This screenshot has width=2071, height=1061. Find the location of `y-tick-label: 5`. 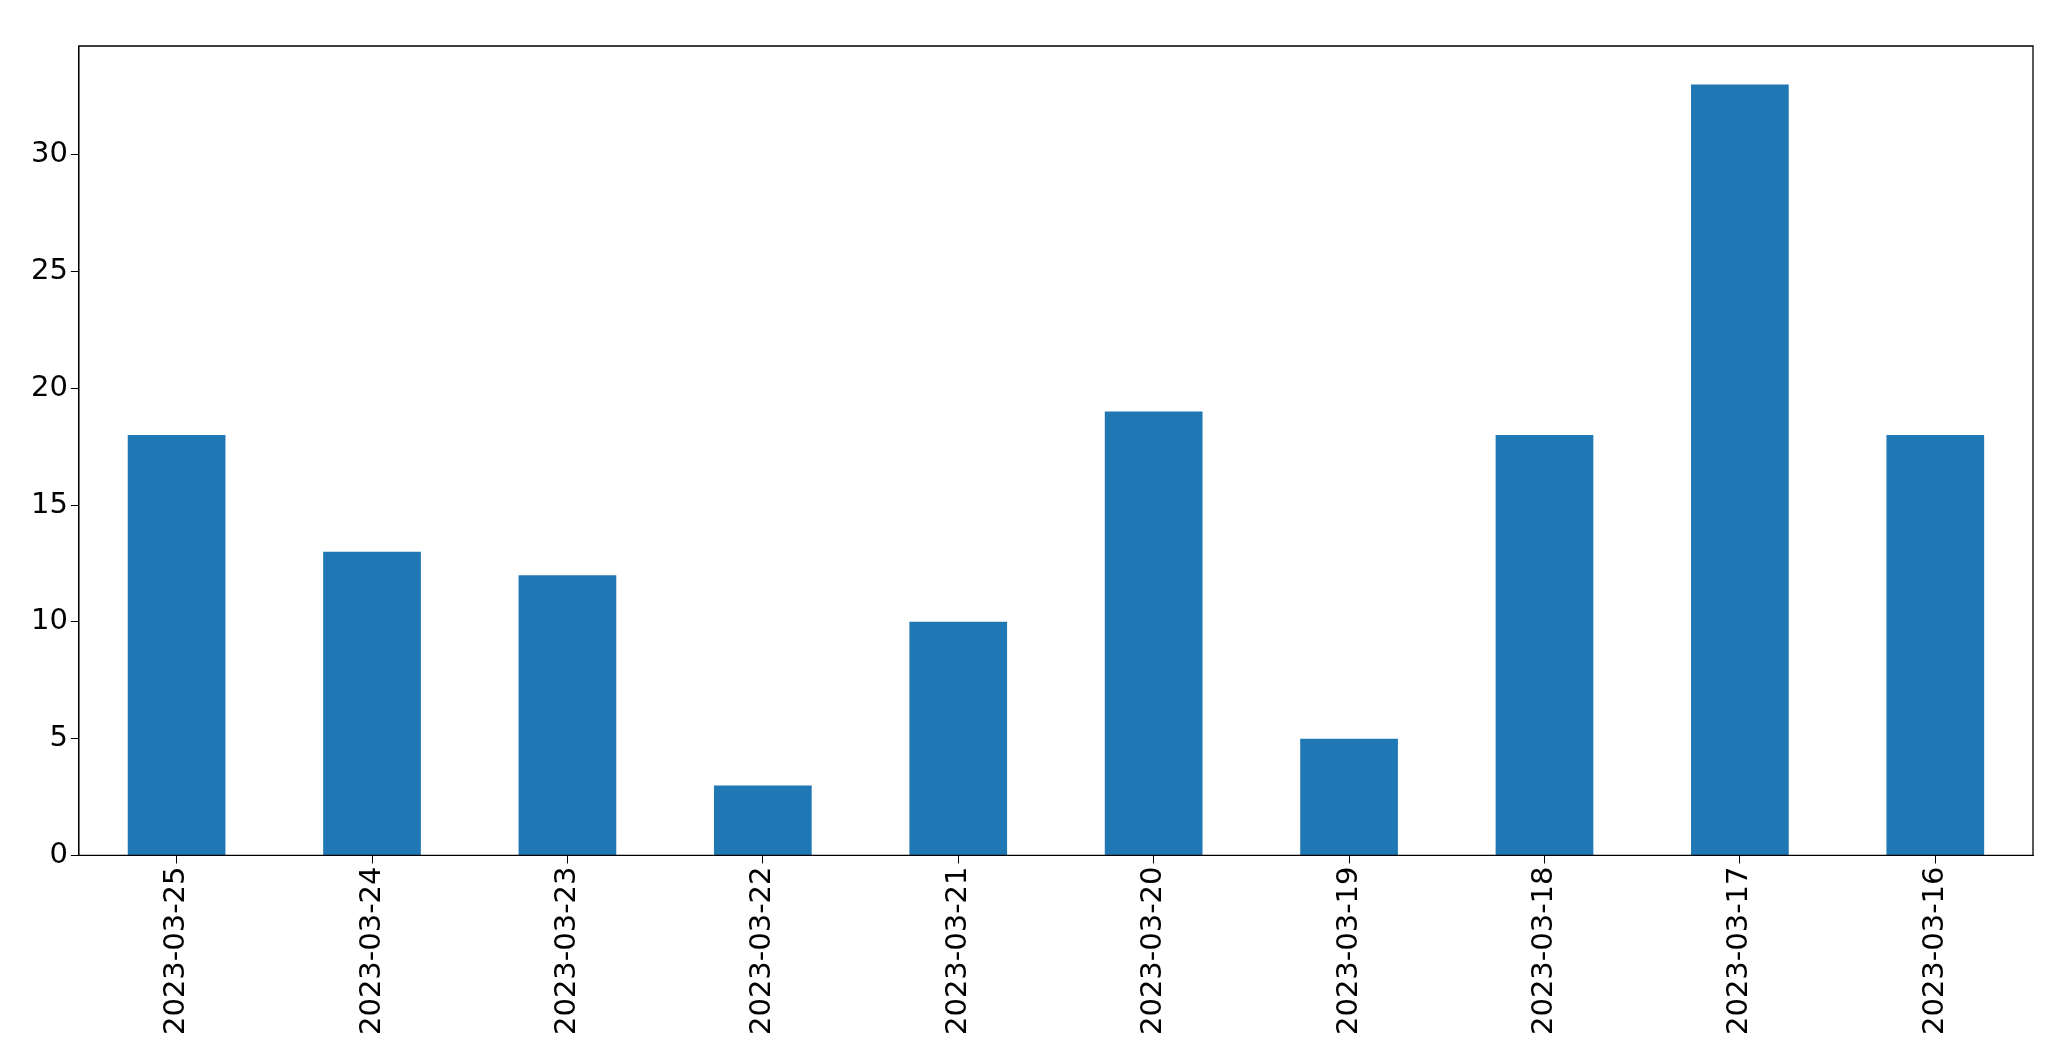

y-tick-label: 5 is located at coordinates (58, 736).